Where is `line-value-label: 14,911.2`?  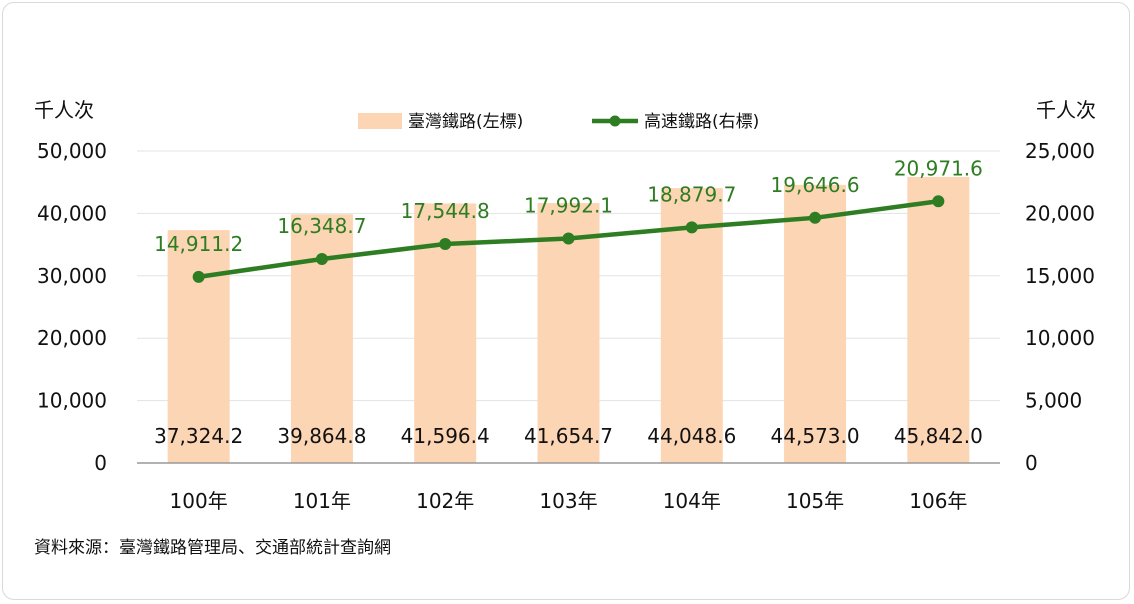 line-value-label: 14,911.2 is located at coordinates (198, 244).